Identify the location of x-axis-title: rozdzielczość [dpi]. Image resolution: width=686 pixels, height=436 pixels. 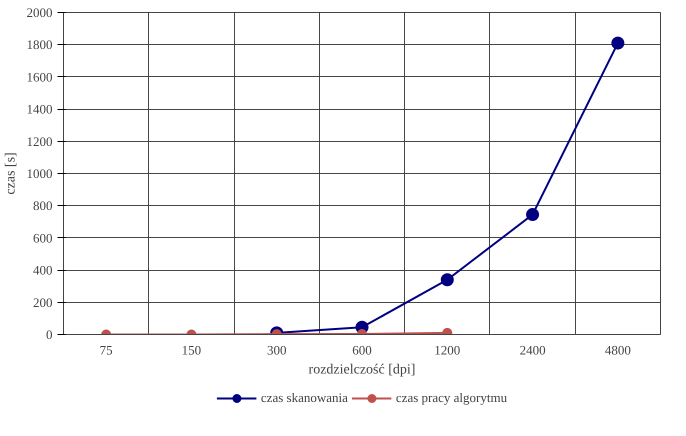
(362, 370).